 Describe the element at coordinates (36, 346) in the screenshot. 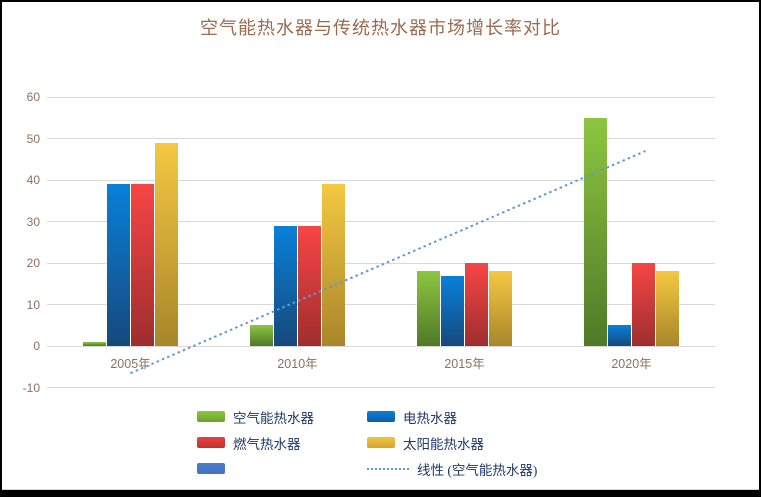

I see `y-axis-tick-label: 0` at that location.